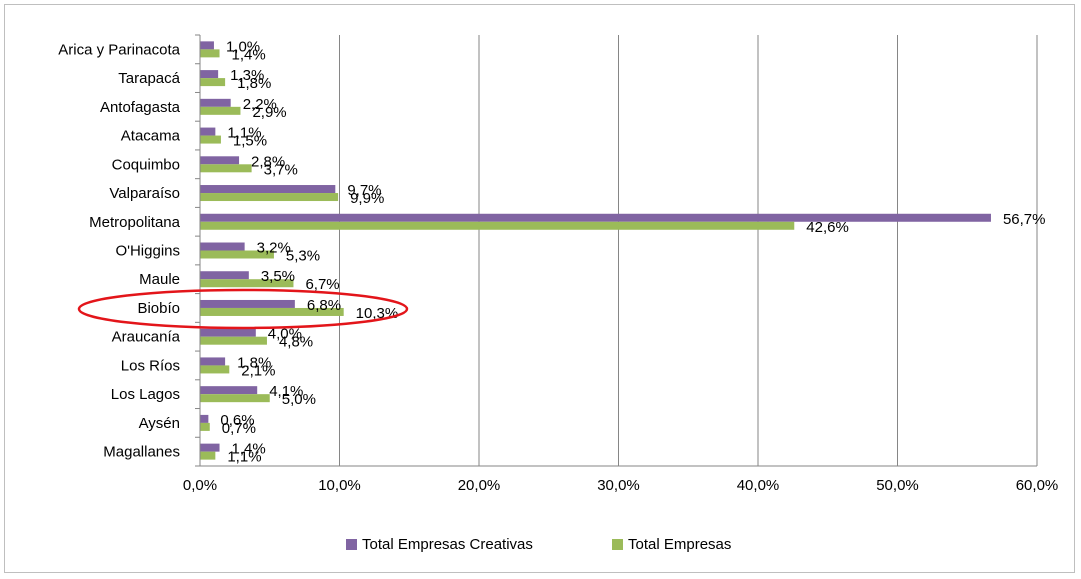  What do you see at coordinates (237, 420) in the screenshot?
I see `data-label: 0,6%` at bounding box center [237, 420].